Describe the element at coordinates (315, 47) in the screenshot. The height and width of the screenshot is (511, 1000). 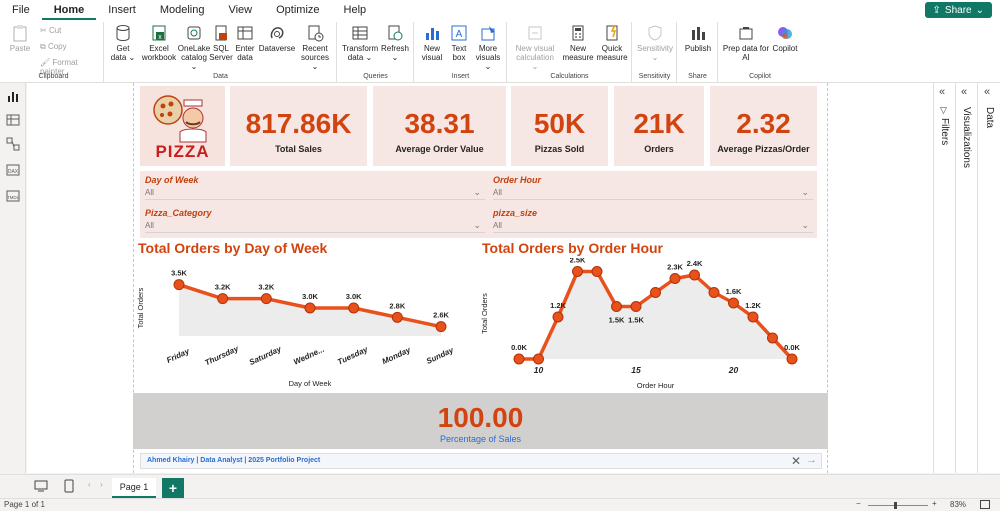
I see `recent-sources-button: Recent sources ⌄` at that location.